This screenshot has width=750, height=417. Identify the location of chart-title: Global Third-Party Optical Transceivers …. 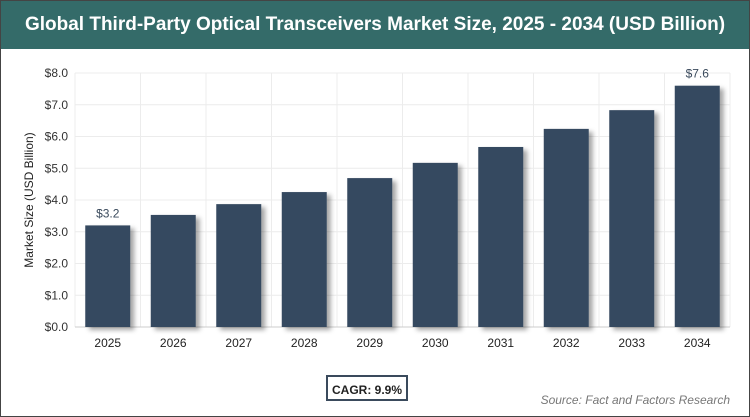
(375, 25).